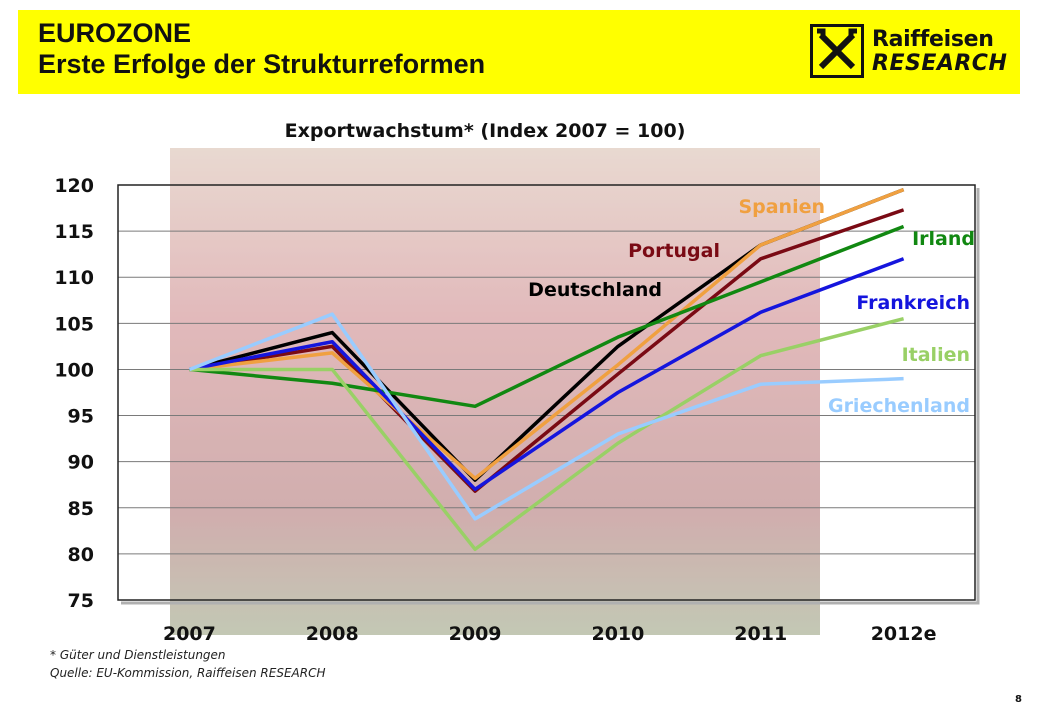 This screenshot has width=1040, height=720. Describe the element at coordinates (74, 232) in the screenshot. I see `y-tick-label: 115` at that location.